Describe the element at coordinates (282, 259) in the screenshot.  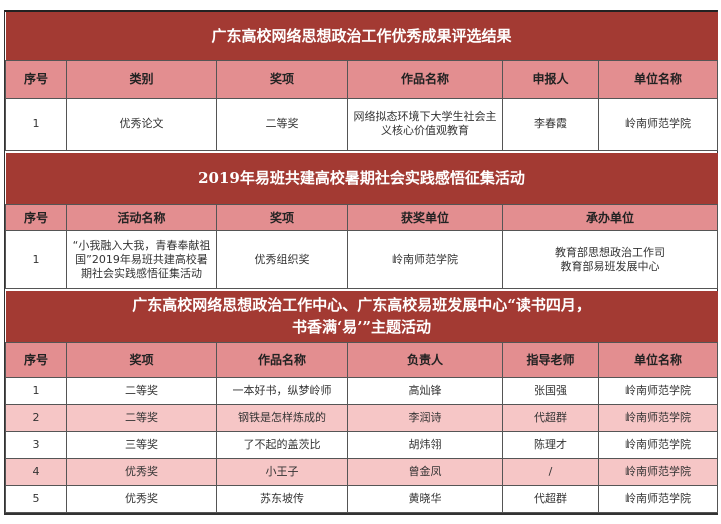
I see `table-cell: 优秀组织奖` at that location.